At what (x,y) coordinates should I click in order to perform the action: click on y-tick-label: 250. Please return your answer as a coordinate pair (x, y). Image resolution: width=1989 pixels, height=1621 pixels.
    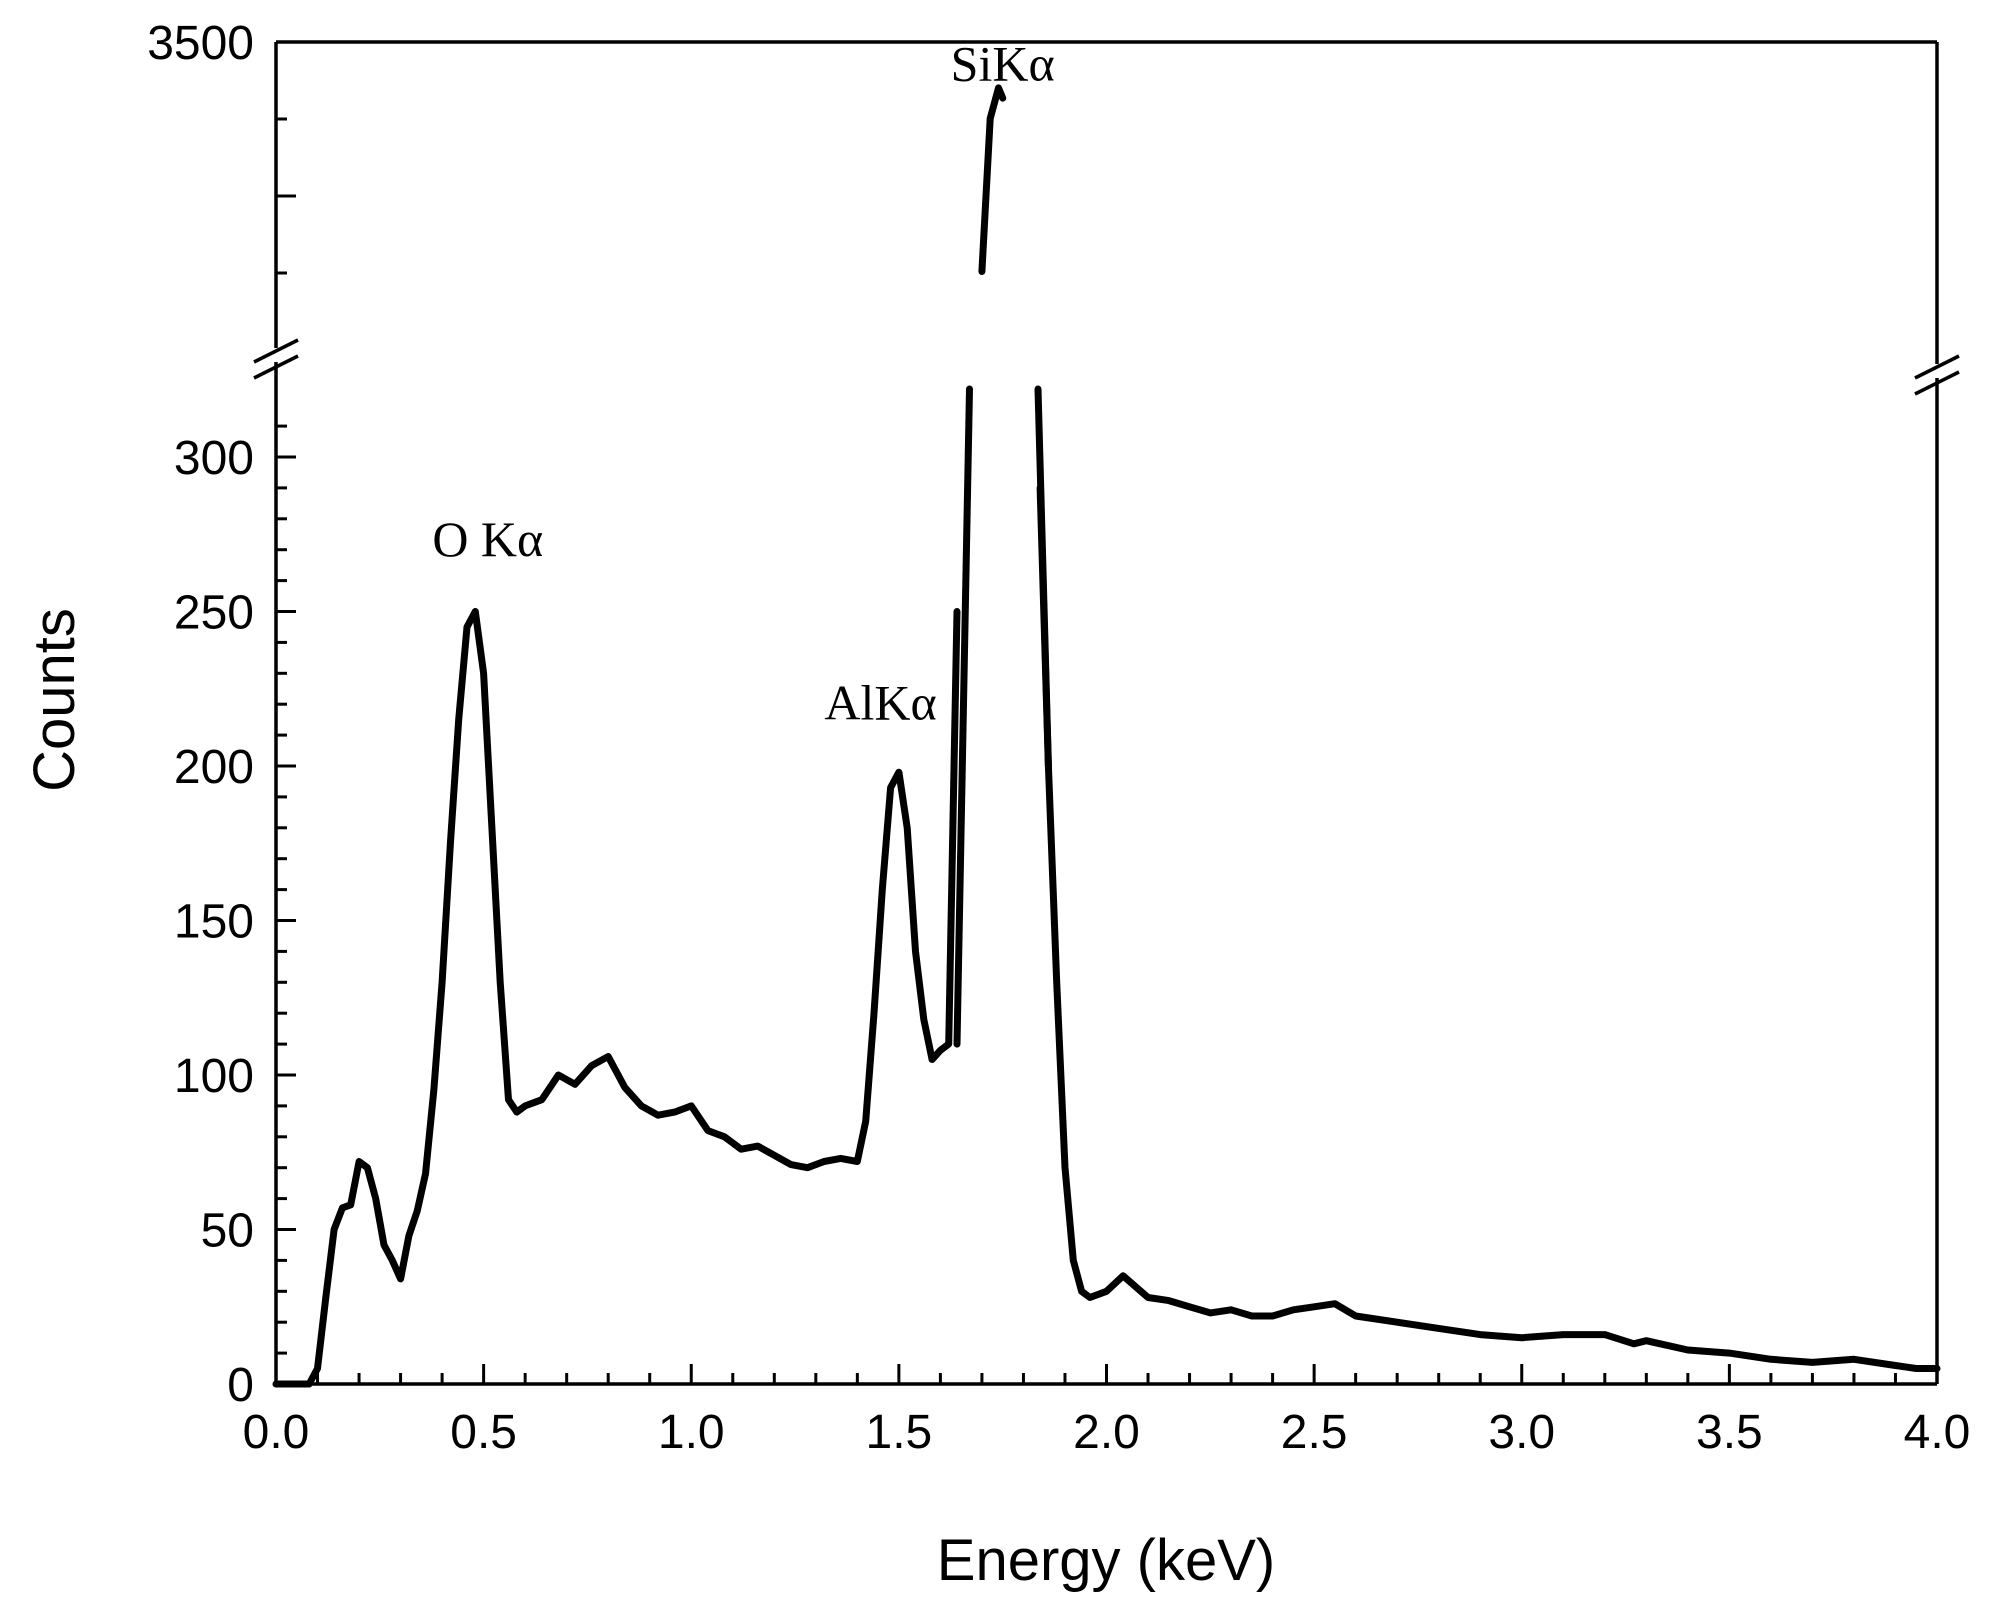
    Looking at the image, I should click on (214, 613).